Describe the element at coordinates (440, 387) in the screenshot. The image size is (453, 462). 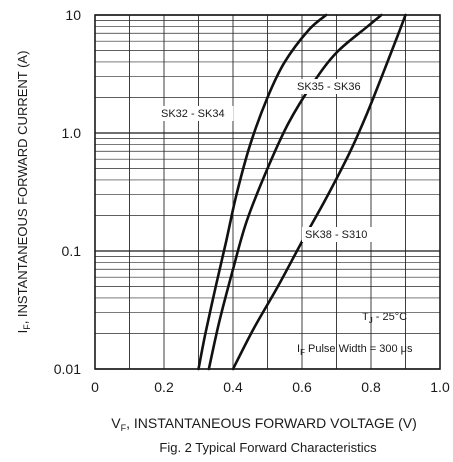
I see `x-tick-label: 1.0` at that location.